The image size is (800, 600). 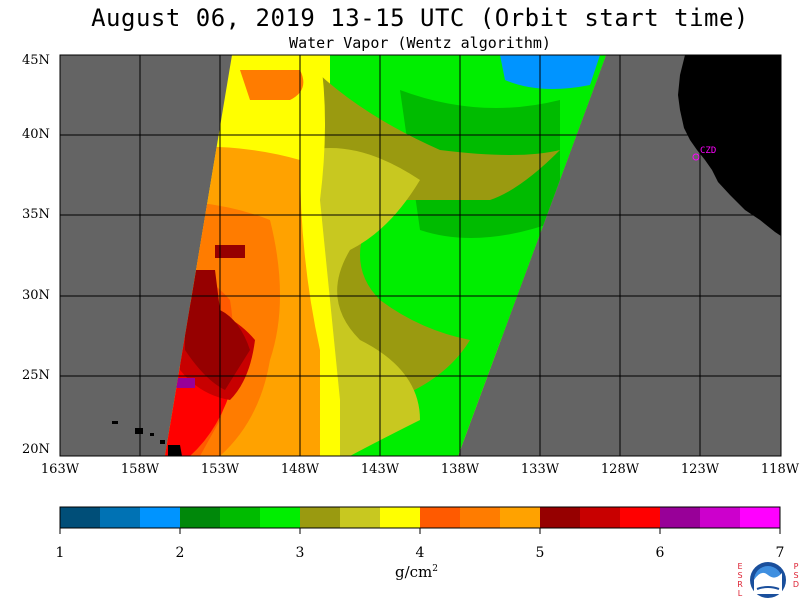 What do you see at coordinates (708, 151) in the screenshot?
I see `station-label: CZD` at bounding box center [708, 151].